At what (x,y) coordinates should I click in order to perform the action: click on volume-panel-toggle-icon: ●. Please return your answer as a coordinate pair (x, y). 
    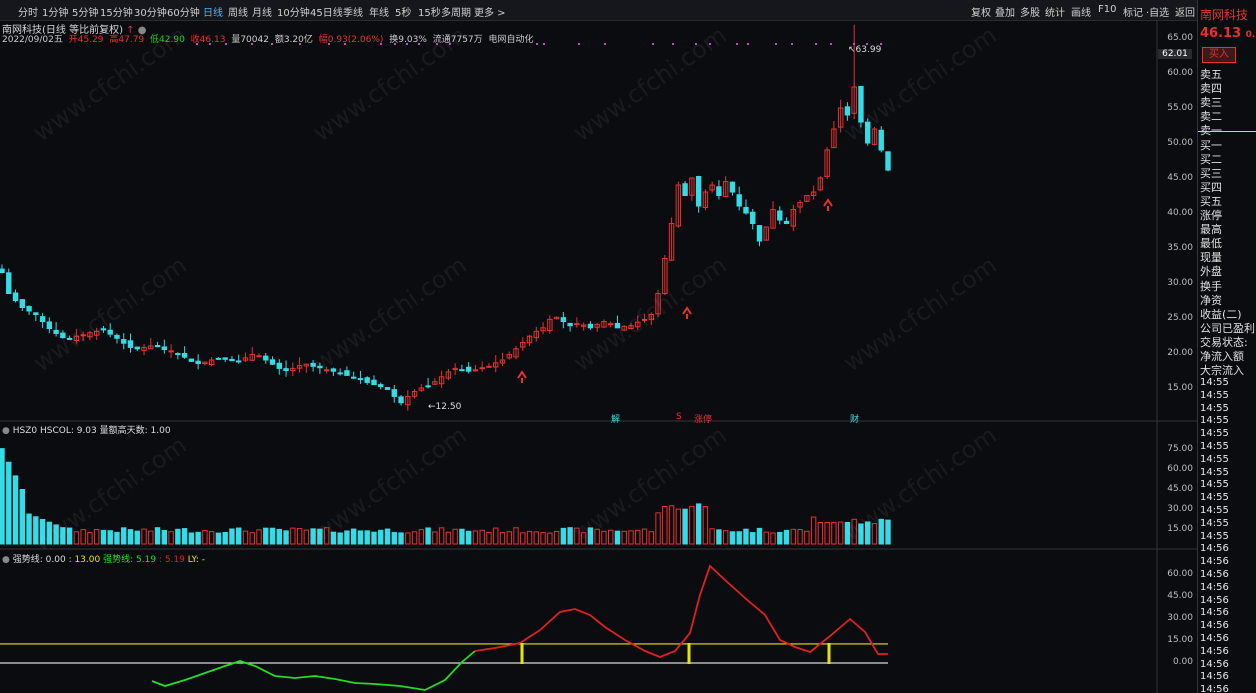
    Looking at the image, I should click on (6, 431).